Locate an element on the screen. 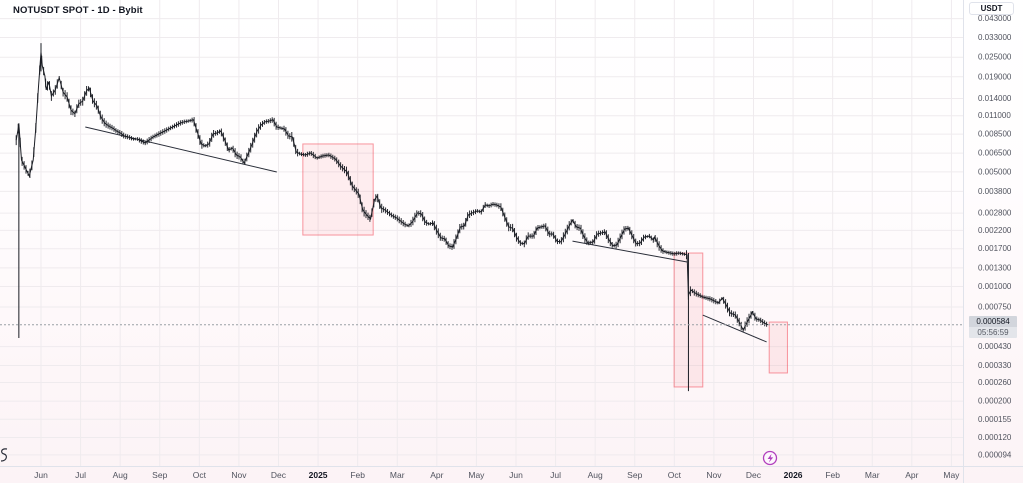 The width and height of the screenshot is (1023, 483). price-axis-tick: 0.000260 is located at coordinates (995, 382).